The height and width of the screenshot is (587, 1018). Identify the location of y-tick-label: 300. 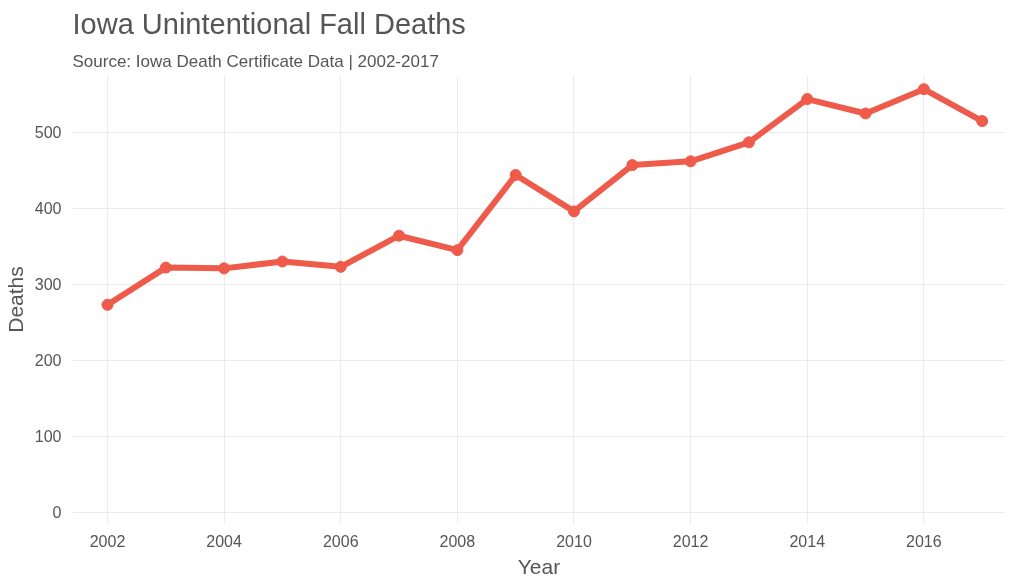
(48, 285).